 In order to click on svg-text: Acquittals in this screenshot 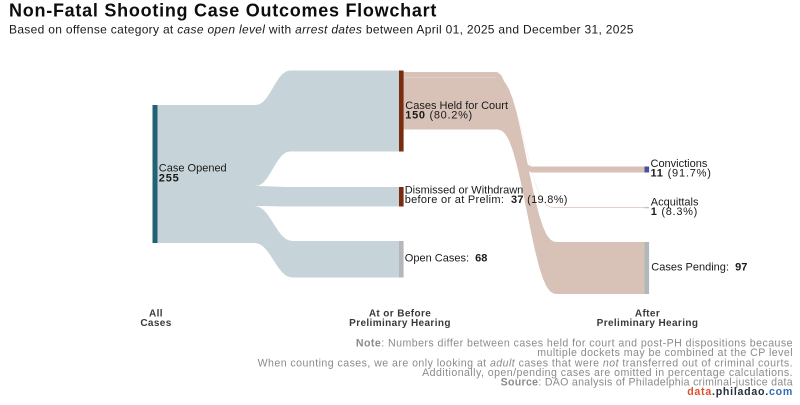, I will do `click(675, 202)`.